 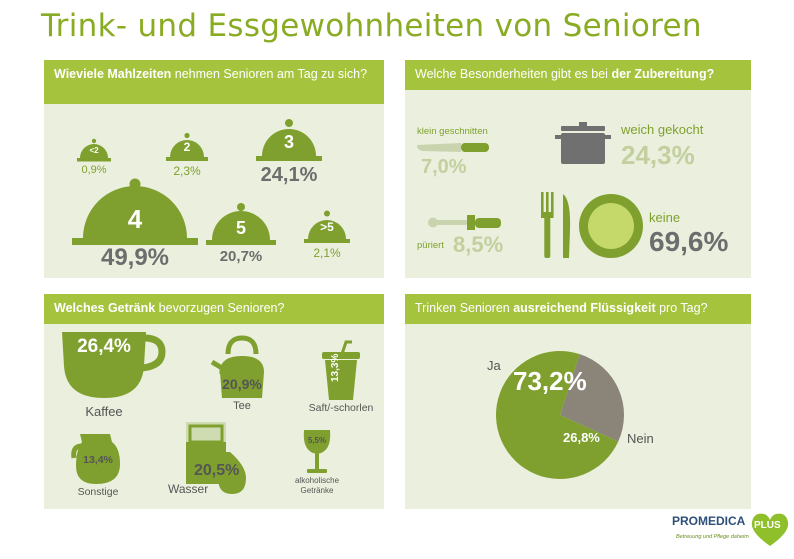 What do you see at coordinates (550, 381) in the screenshot?
I see `pie-value-yes: 73,2%` at bounding box center [550, 381].